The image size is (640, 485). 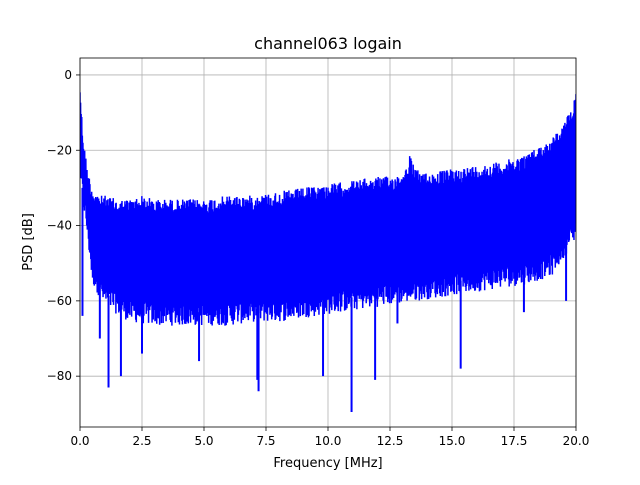 I want to click on y-tick-label: 0, so click(x=68, y=75).